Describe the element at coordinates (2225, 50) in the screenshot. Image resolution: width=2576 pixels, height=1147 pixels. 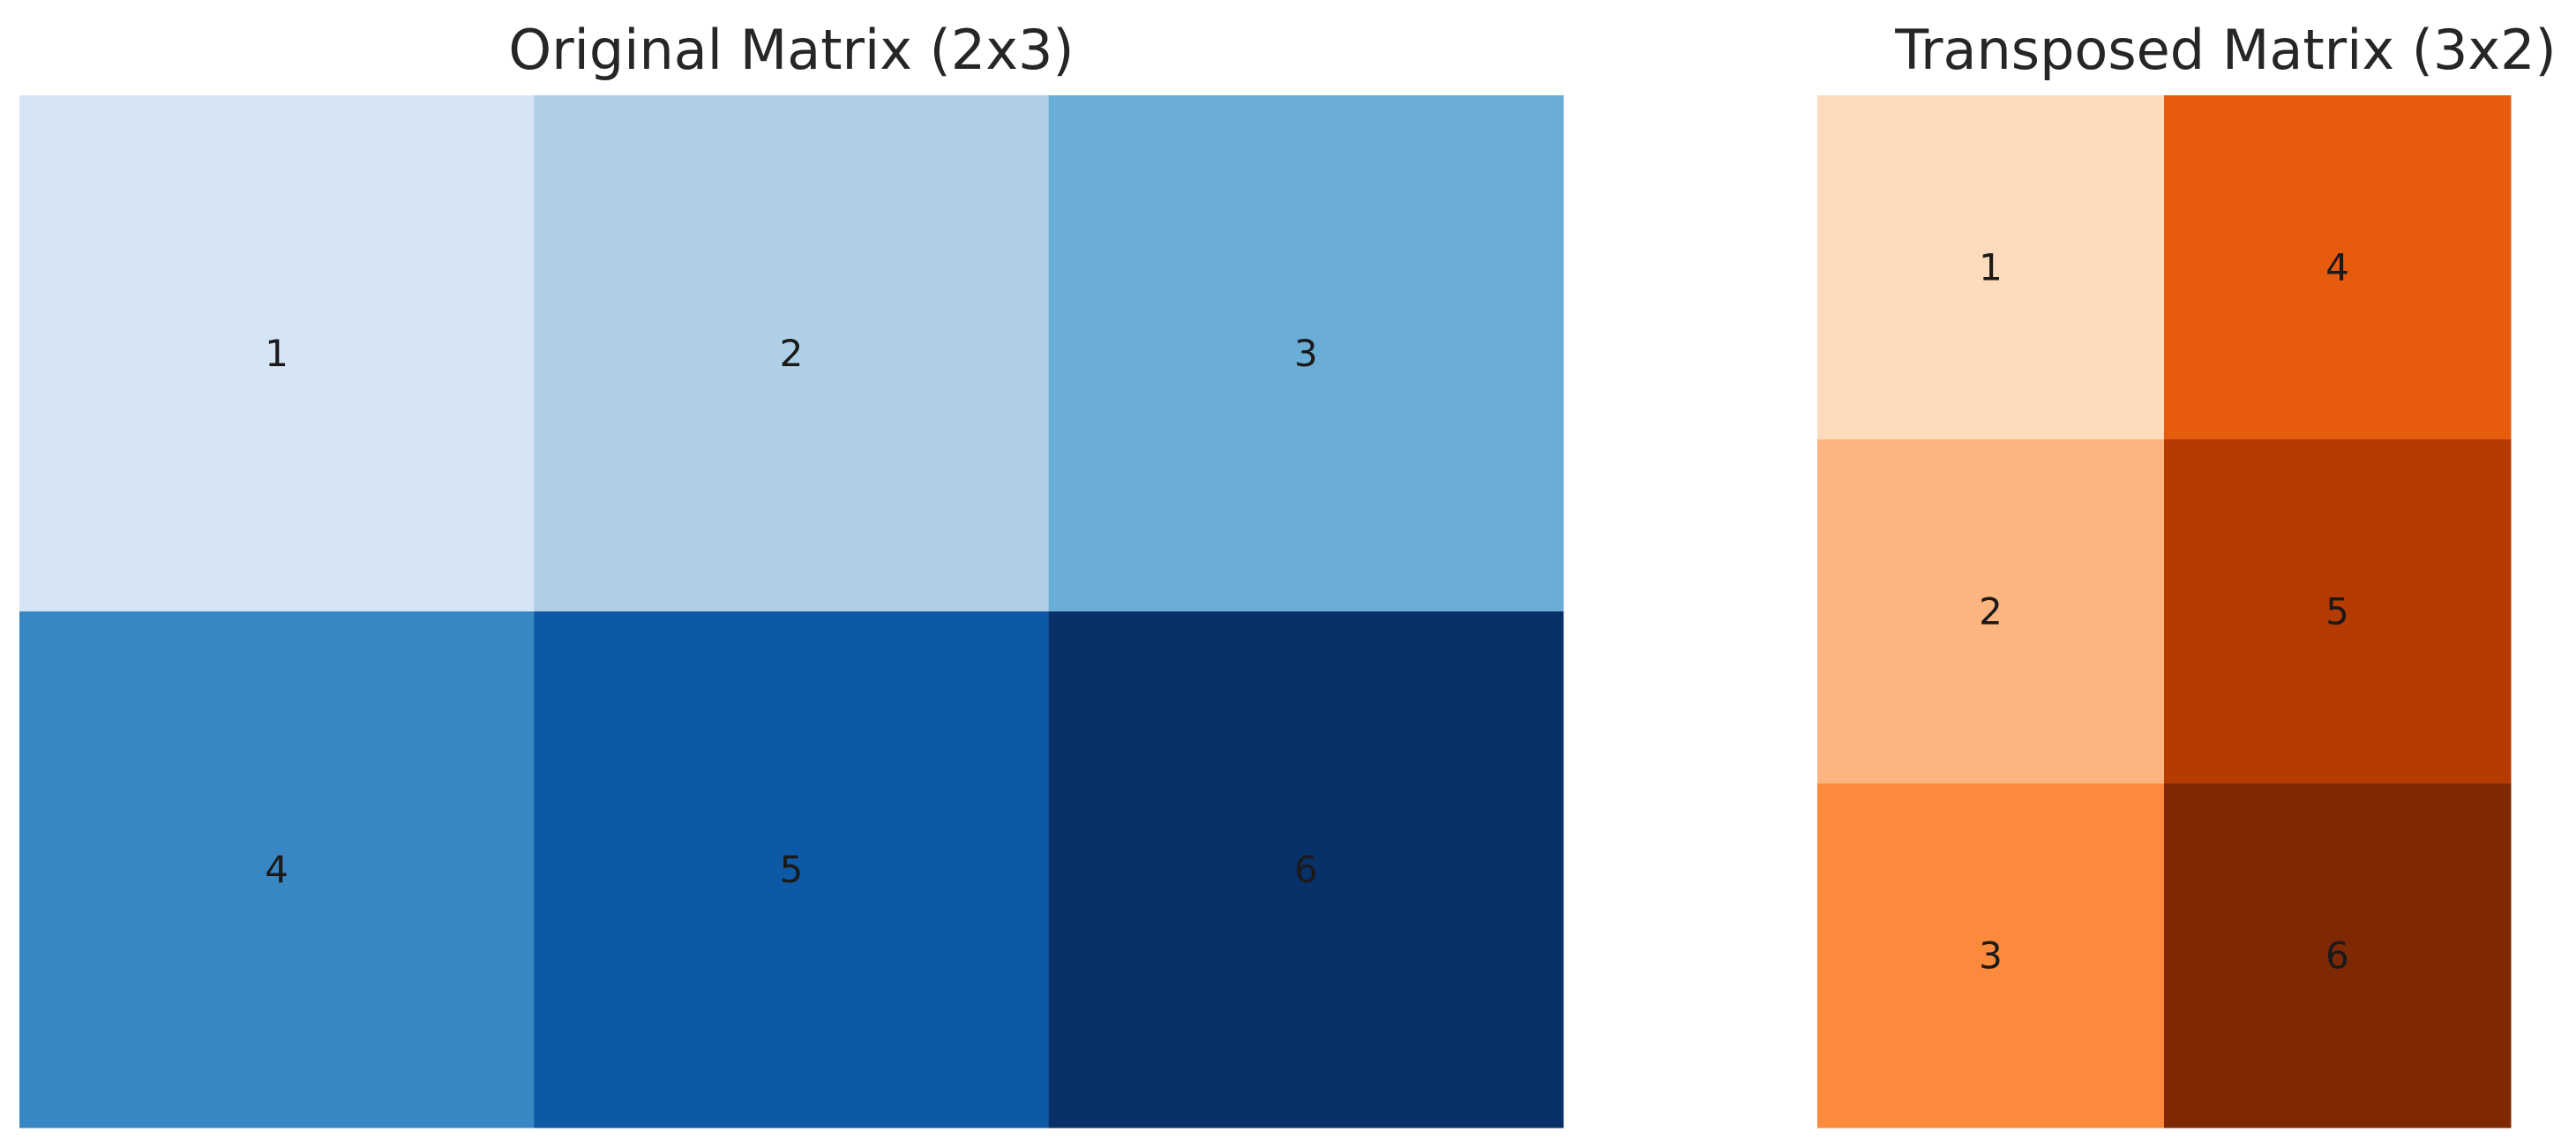
I see `transposed-matrix-title: Transposed Matrix (3x2)` at that location.